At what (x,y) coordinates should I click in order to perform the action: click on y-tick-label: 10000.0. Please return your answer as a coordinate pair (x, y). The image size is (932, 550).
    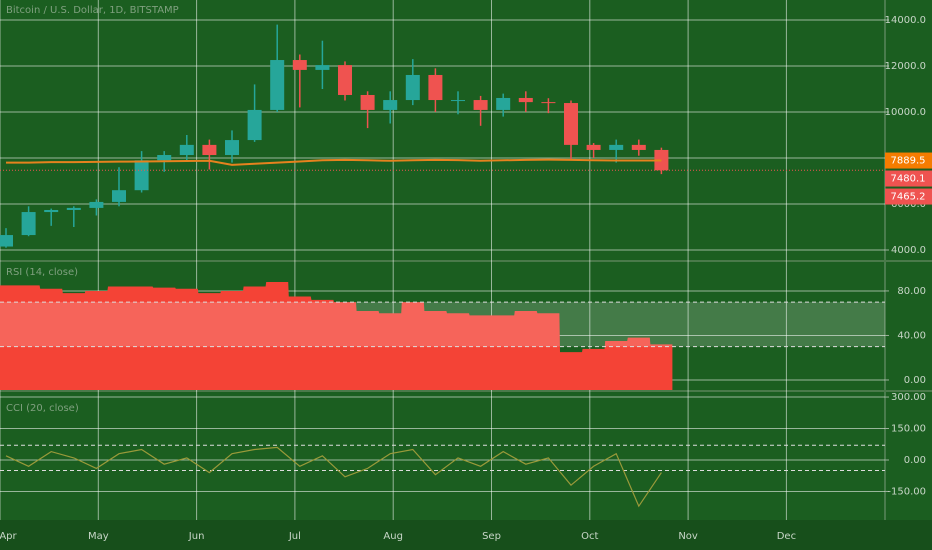
    Looking at the image, I should click on (905, 112).